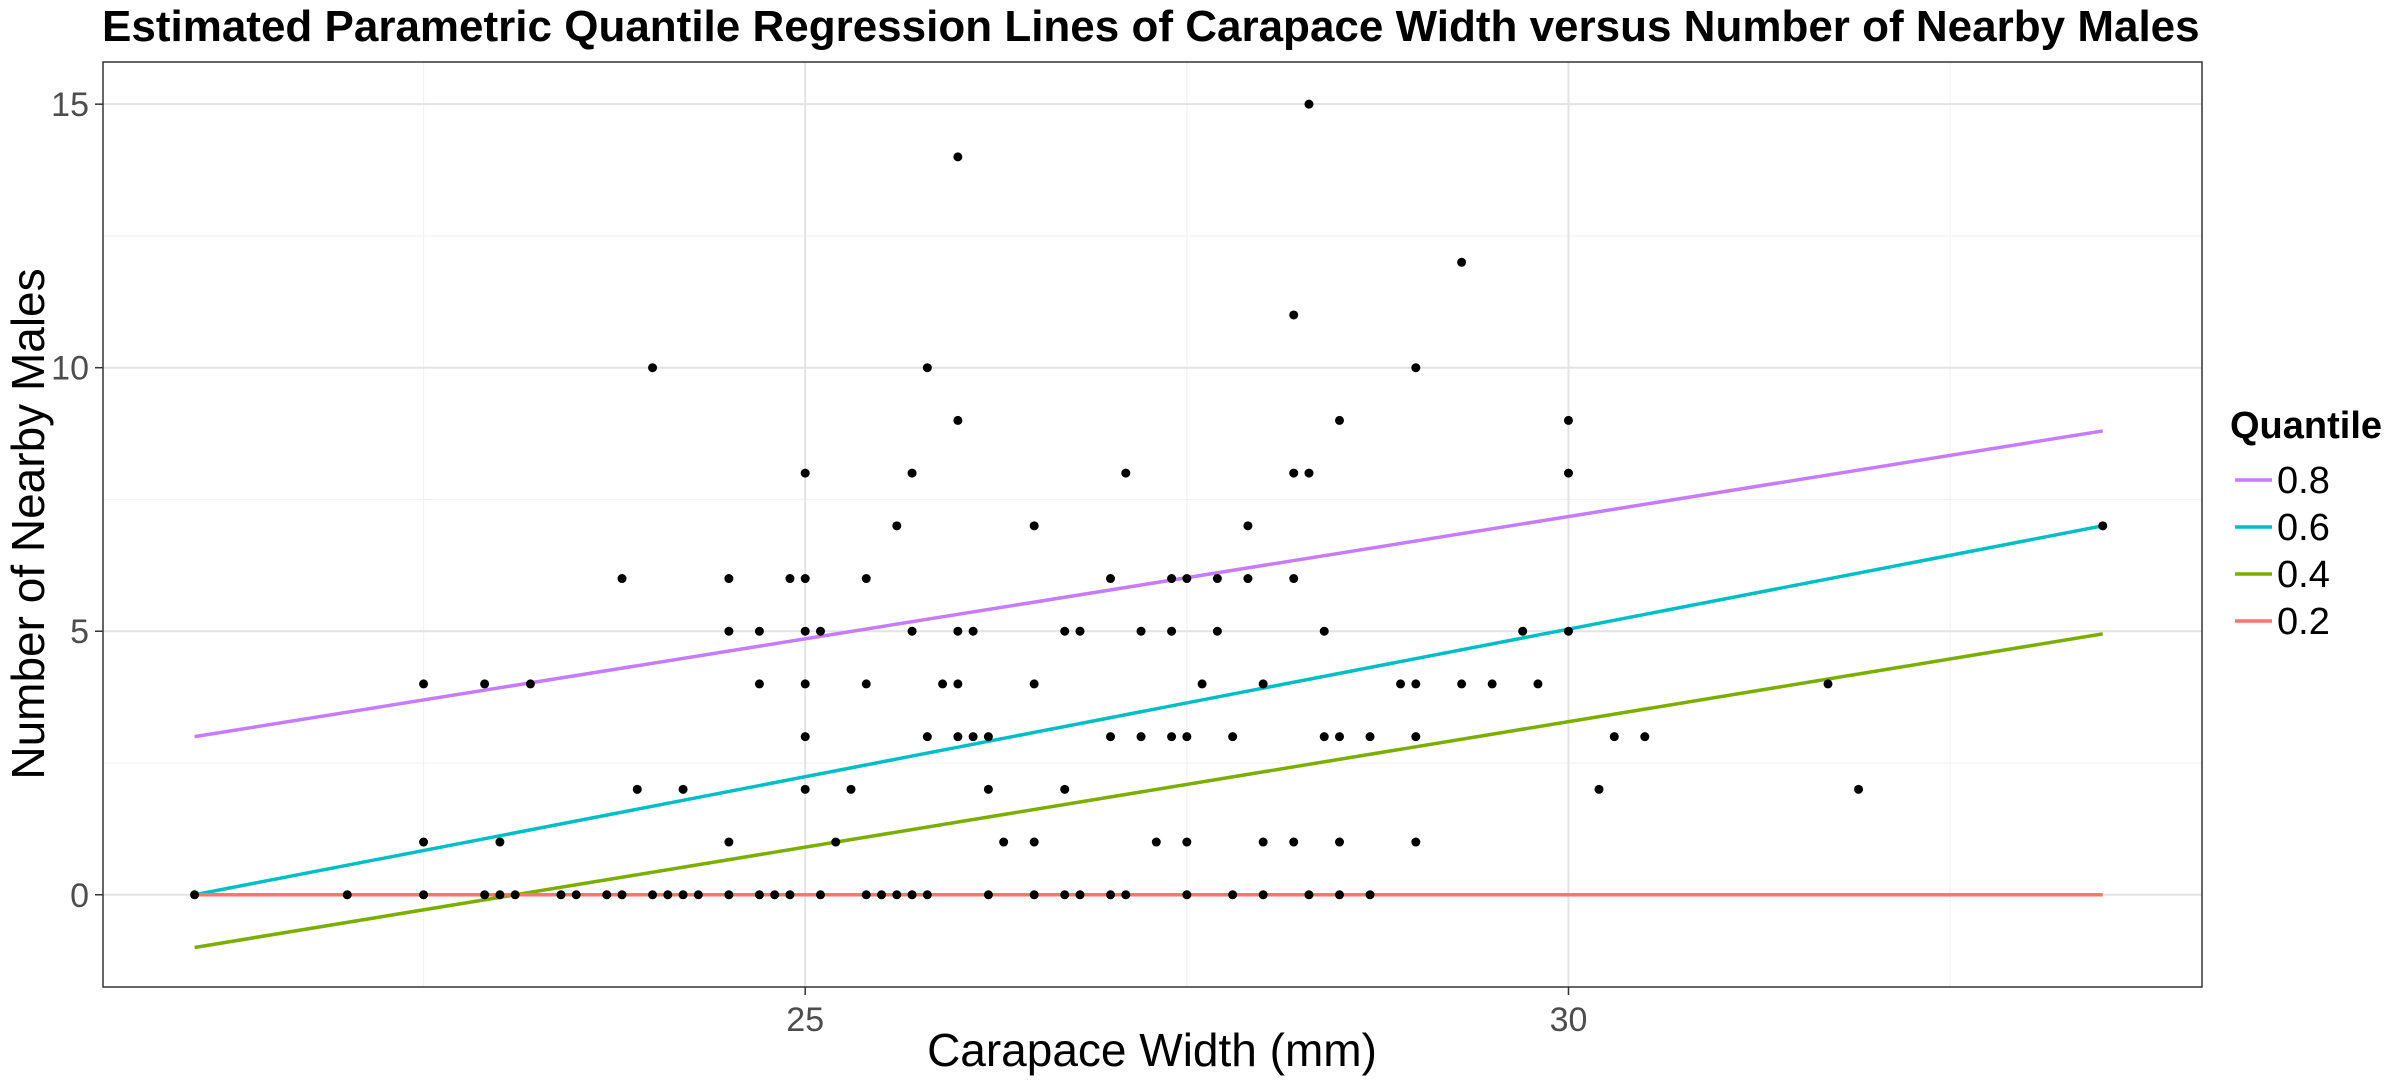  What do you see at coordinates (79, 896) in the screenshot?
I see `y-tick-label: 0` at bounding box center [79, 896].